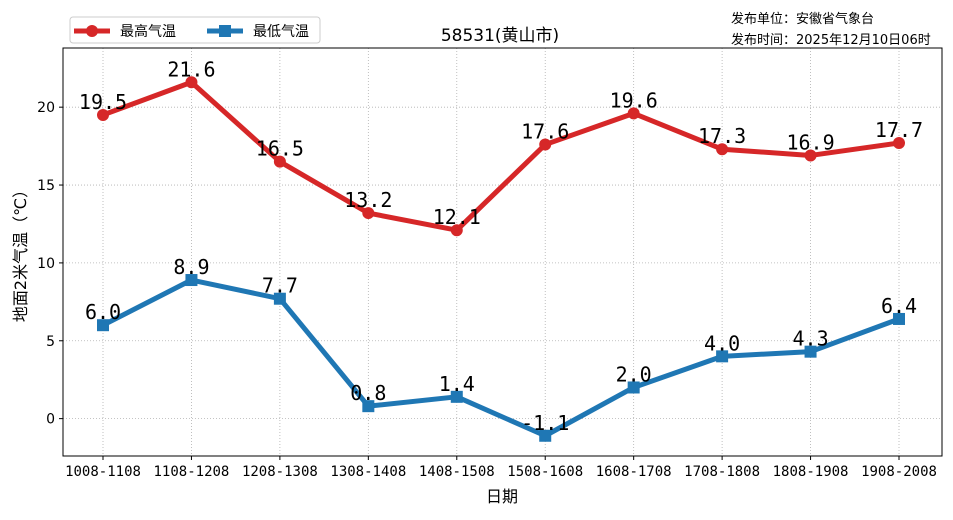 The height and width of the screenshot is (520, 953). Describe the element at coordinates (457, 472) in the screenshot. I see `x-tick-label: 1408-1508` at that location.